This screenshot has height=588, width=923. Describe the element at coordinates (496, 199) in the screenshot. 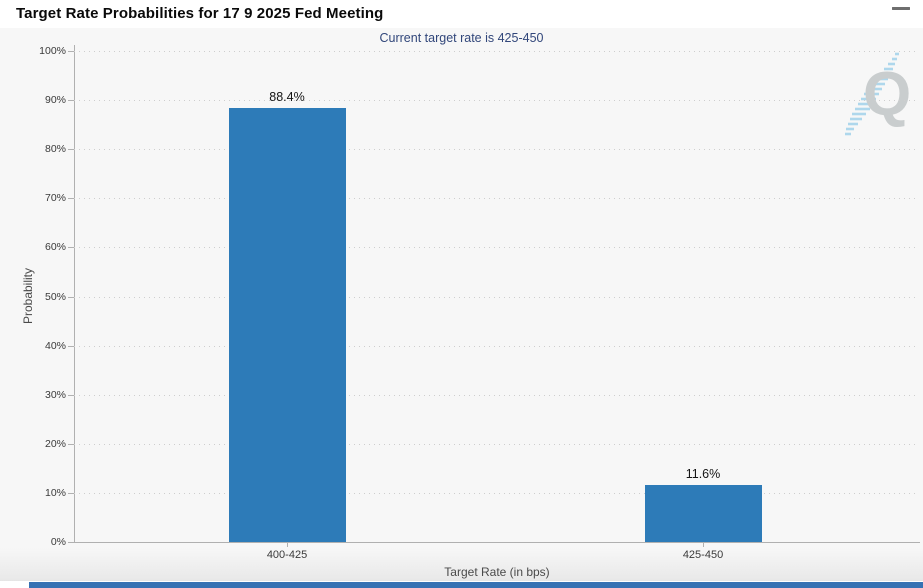

I see `gridline-70%` at that location.